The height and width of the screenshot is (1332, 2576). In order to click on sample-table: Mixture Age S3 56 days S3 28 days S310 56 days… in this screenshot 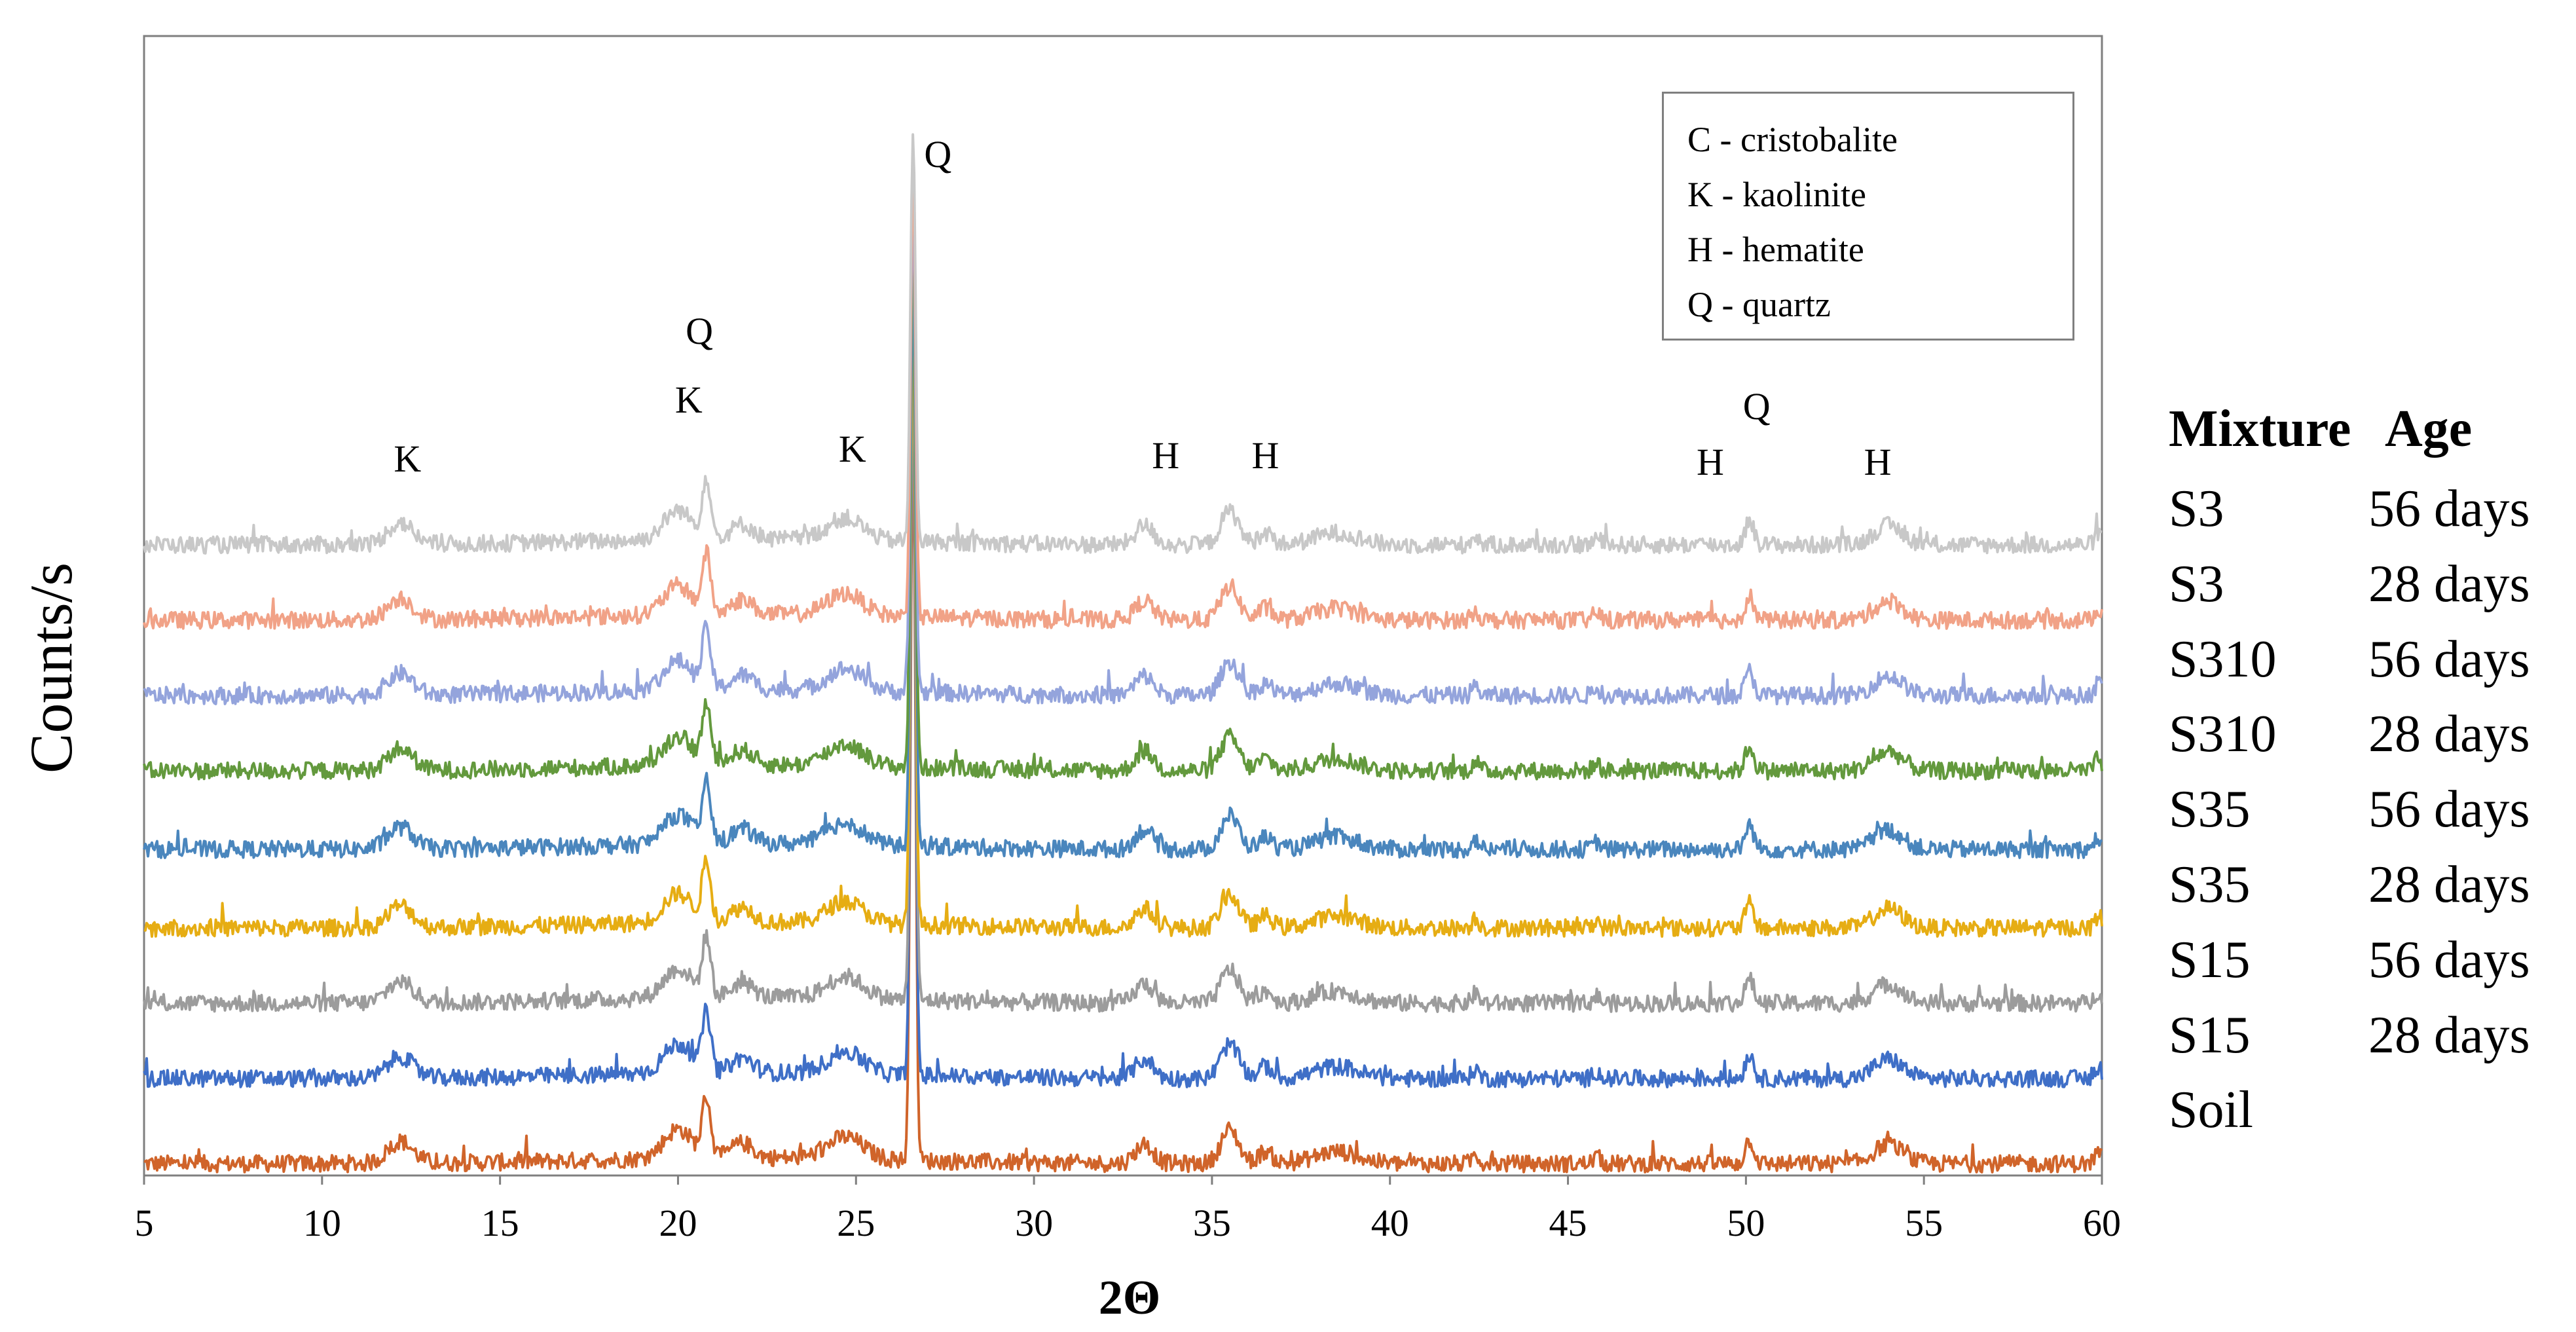, I will do `click(2368, 771)`.